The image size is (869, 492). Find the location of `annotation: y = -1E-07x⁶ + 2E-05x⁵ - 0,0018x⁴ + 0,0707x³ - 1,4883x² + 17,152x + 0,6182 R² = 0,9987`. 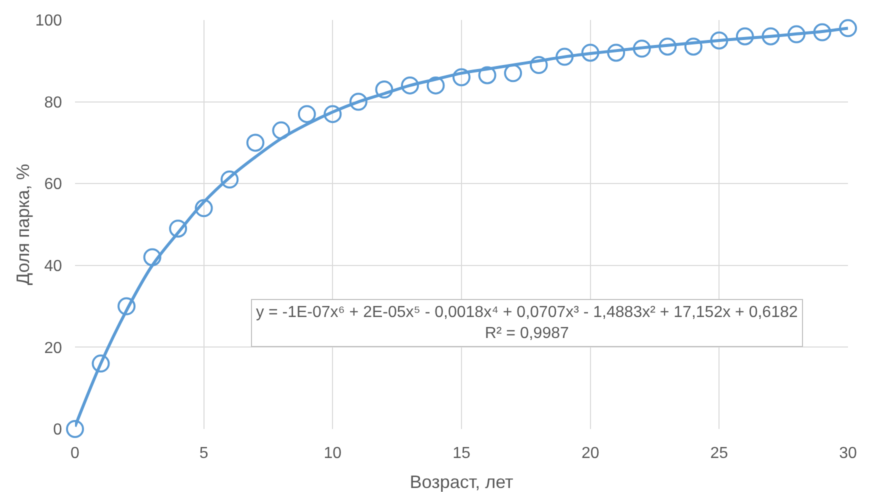

annotation: y = -1E-07x⁶ + 2E-05x⁵ - 0,0018x⁴ + 0,0707x³ - 1,4883x² + 17,152x + 0,6182 R² = 0,9987 is located at coordinates (527, 323).